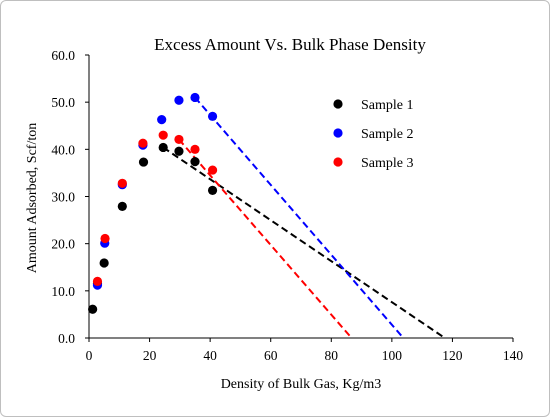  What do you see at coordinates (301, 384) in the screenshot?
I see `x-axis-label: Density of Bulk Gas, Kg/m3` at bounding box center [301, 384].